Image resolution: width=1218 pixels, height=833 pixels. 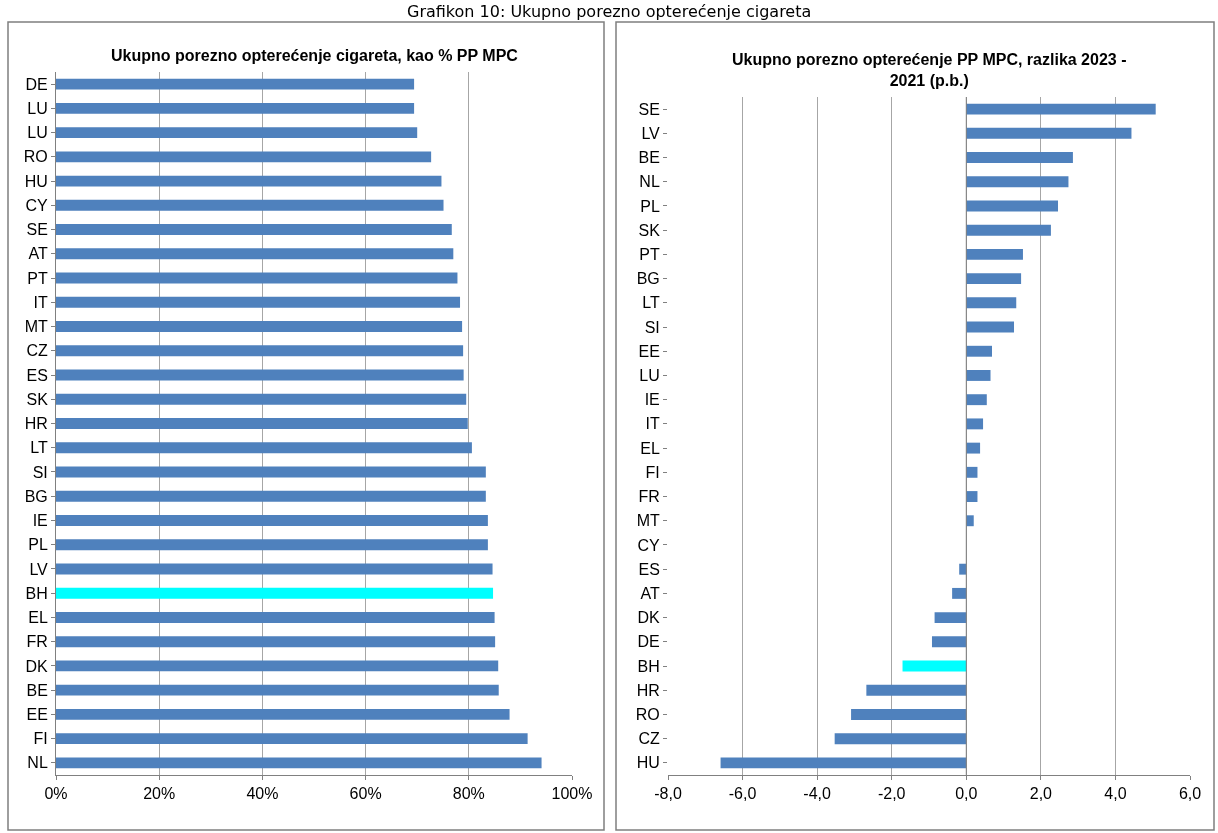 What do you see at coordinates (37, 642) in the screenshot?
I see `y-tick-label: FR` at bounding box center [37, 642].